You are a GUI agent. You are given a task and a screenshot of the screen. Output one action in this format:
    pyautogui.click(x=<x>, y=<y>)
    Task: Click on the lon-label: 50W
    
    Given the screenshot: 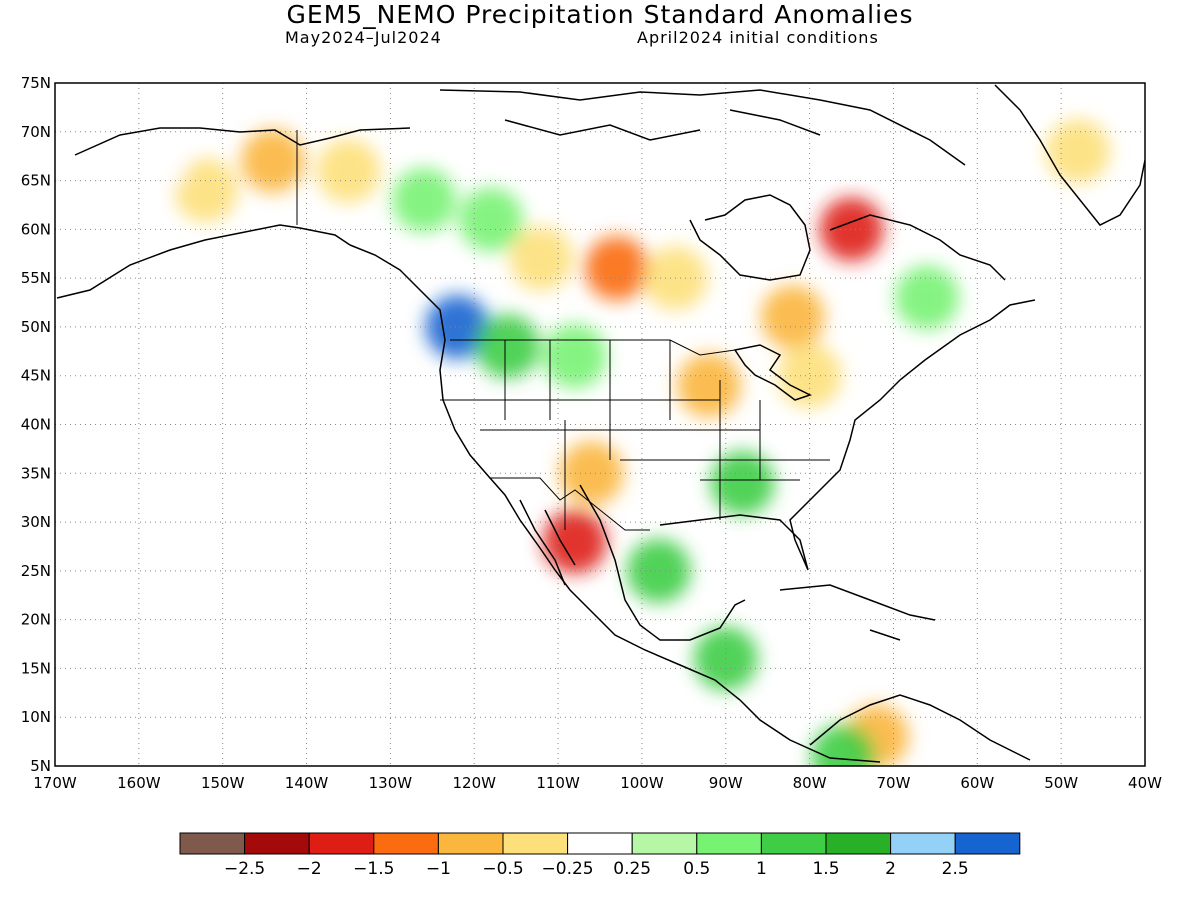 What is the action you would take?
    pyautogui.click(x=1061, y=783)
    